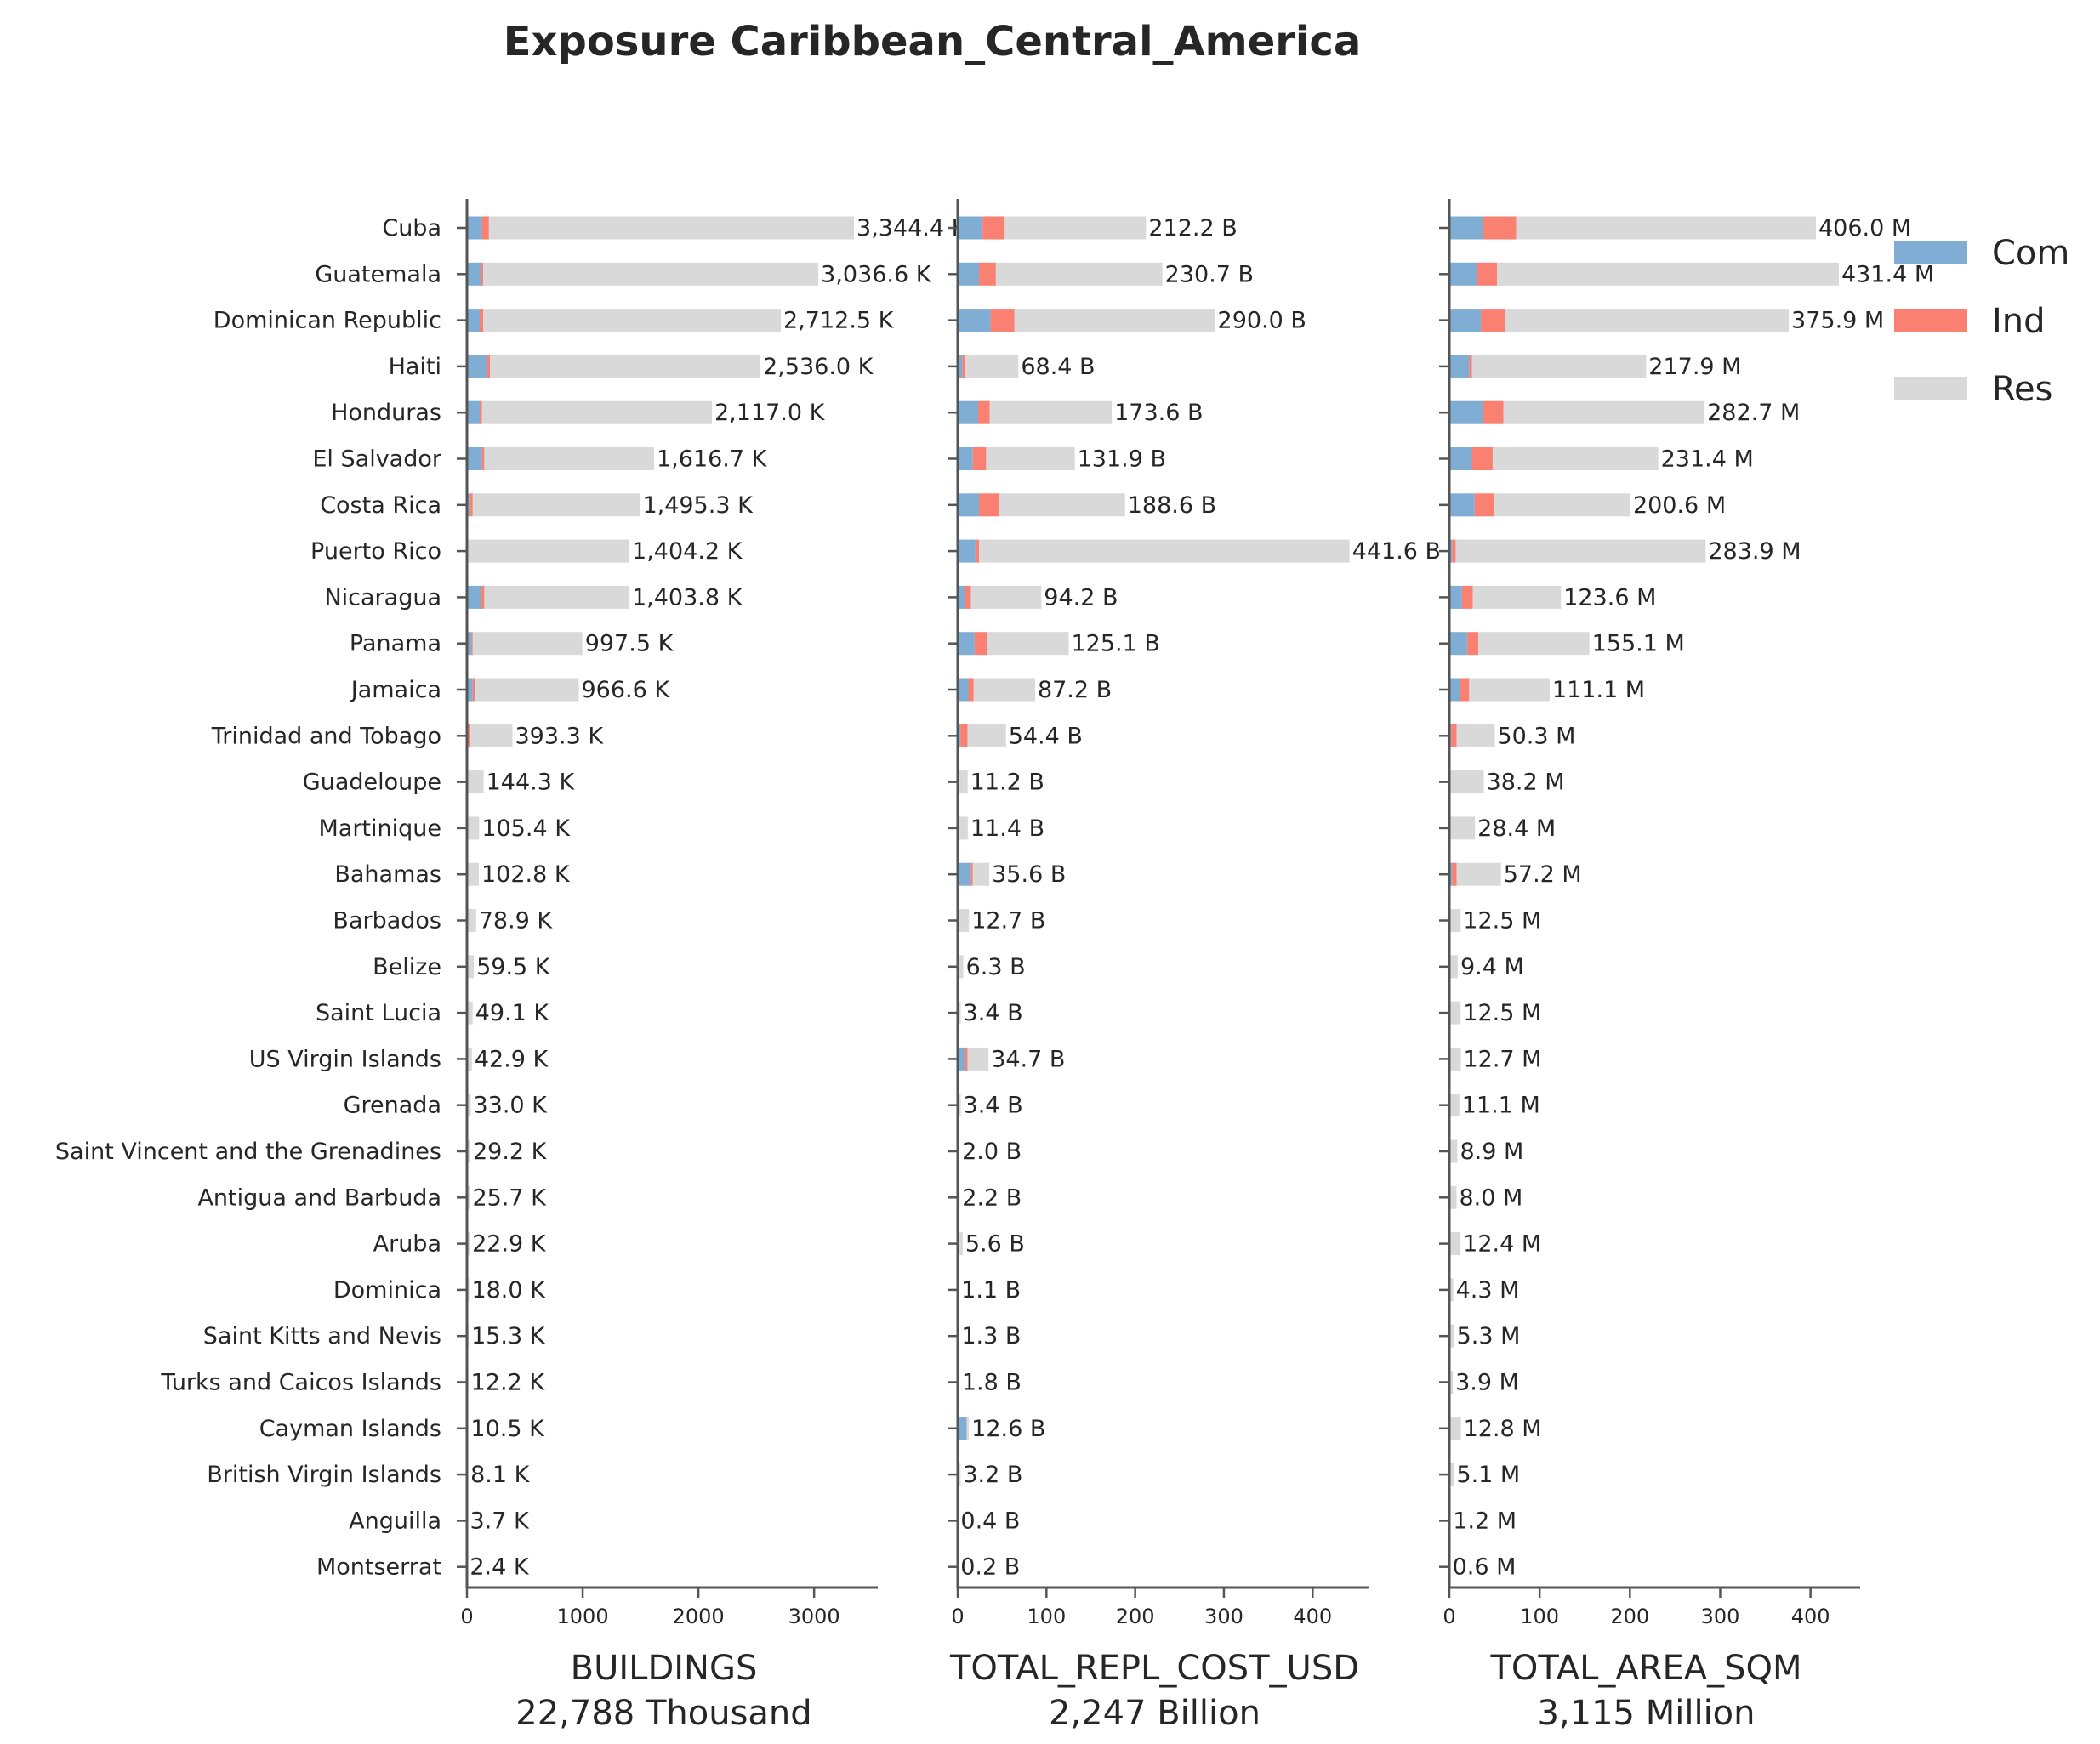 Image resolution: width=2100 pixels, height=1744 pixels. What do you see at coordinates (485, 228) in the screenshot?
I see `bar-ind-cuba` at bounding box center [485, 228].